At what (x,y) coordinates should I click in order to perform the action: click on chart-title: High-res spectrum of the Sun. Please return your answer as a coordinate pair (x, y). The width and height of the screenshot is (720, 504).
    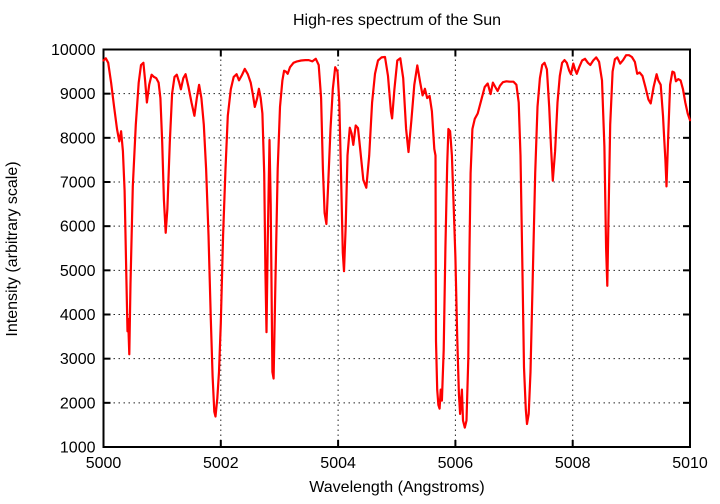
    Looking at the image, I should click on (397, 20).